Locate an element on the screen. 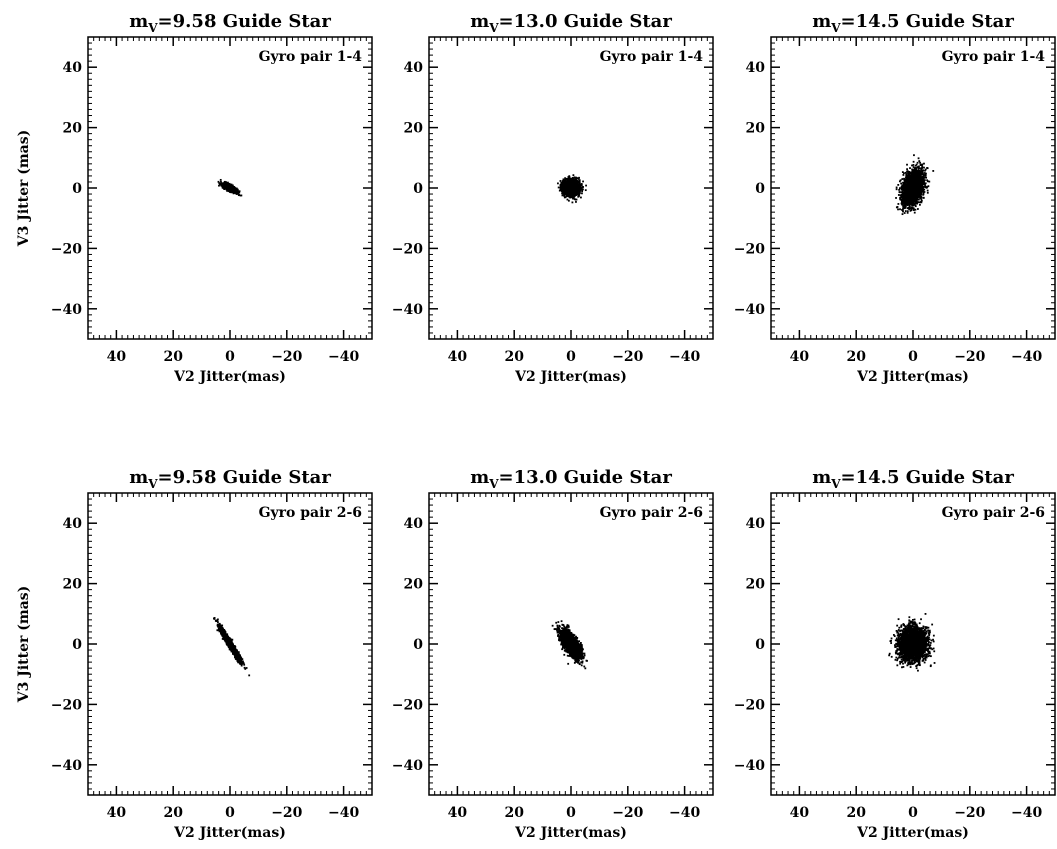 Image resolution: width=1057 pixels, height=849 pixels. y-tick-label: 40 is located at coordinates (73, 68).